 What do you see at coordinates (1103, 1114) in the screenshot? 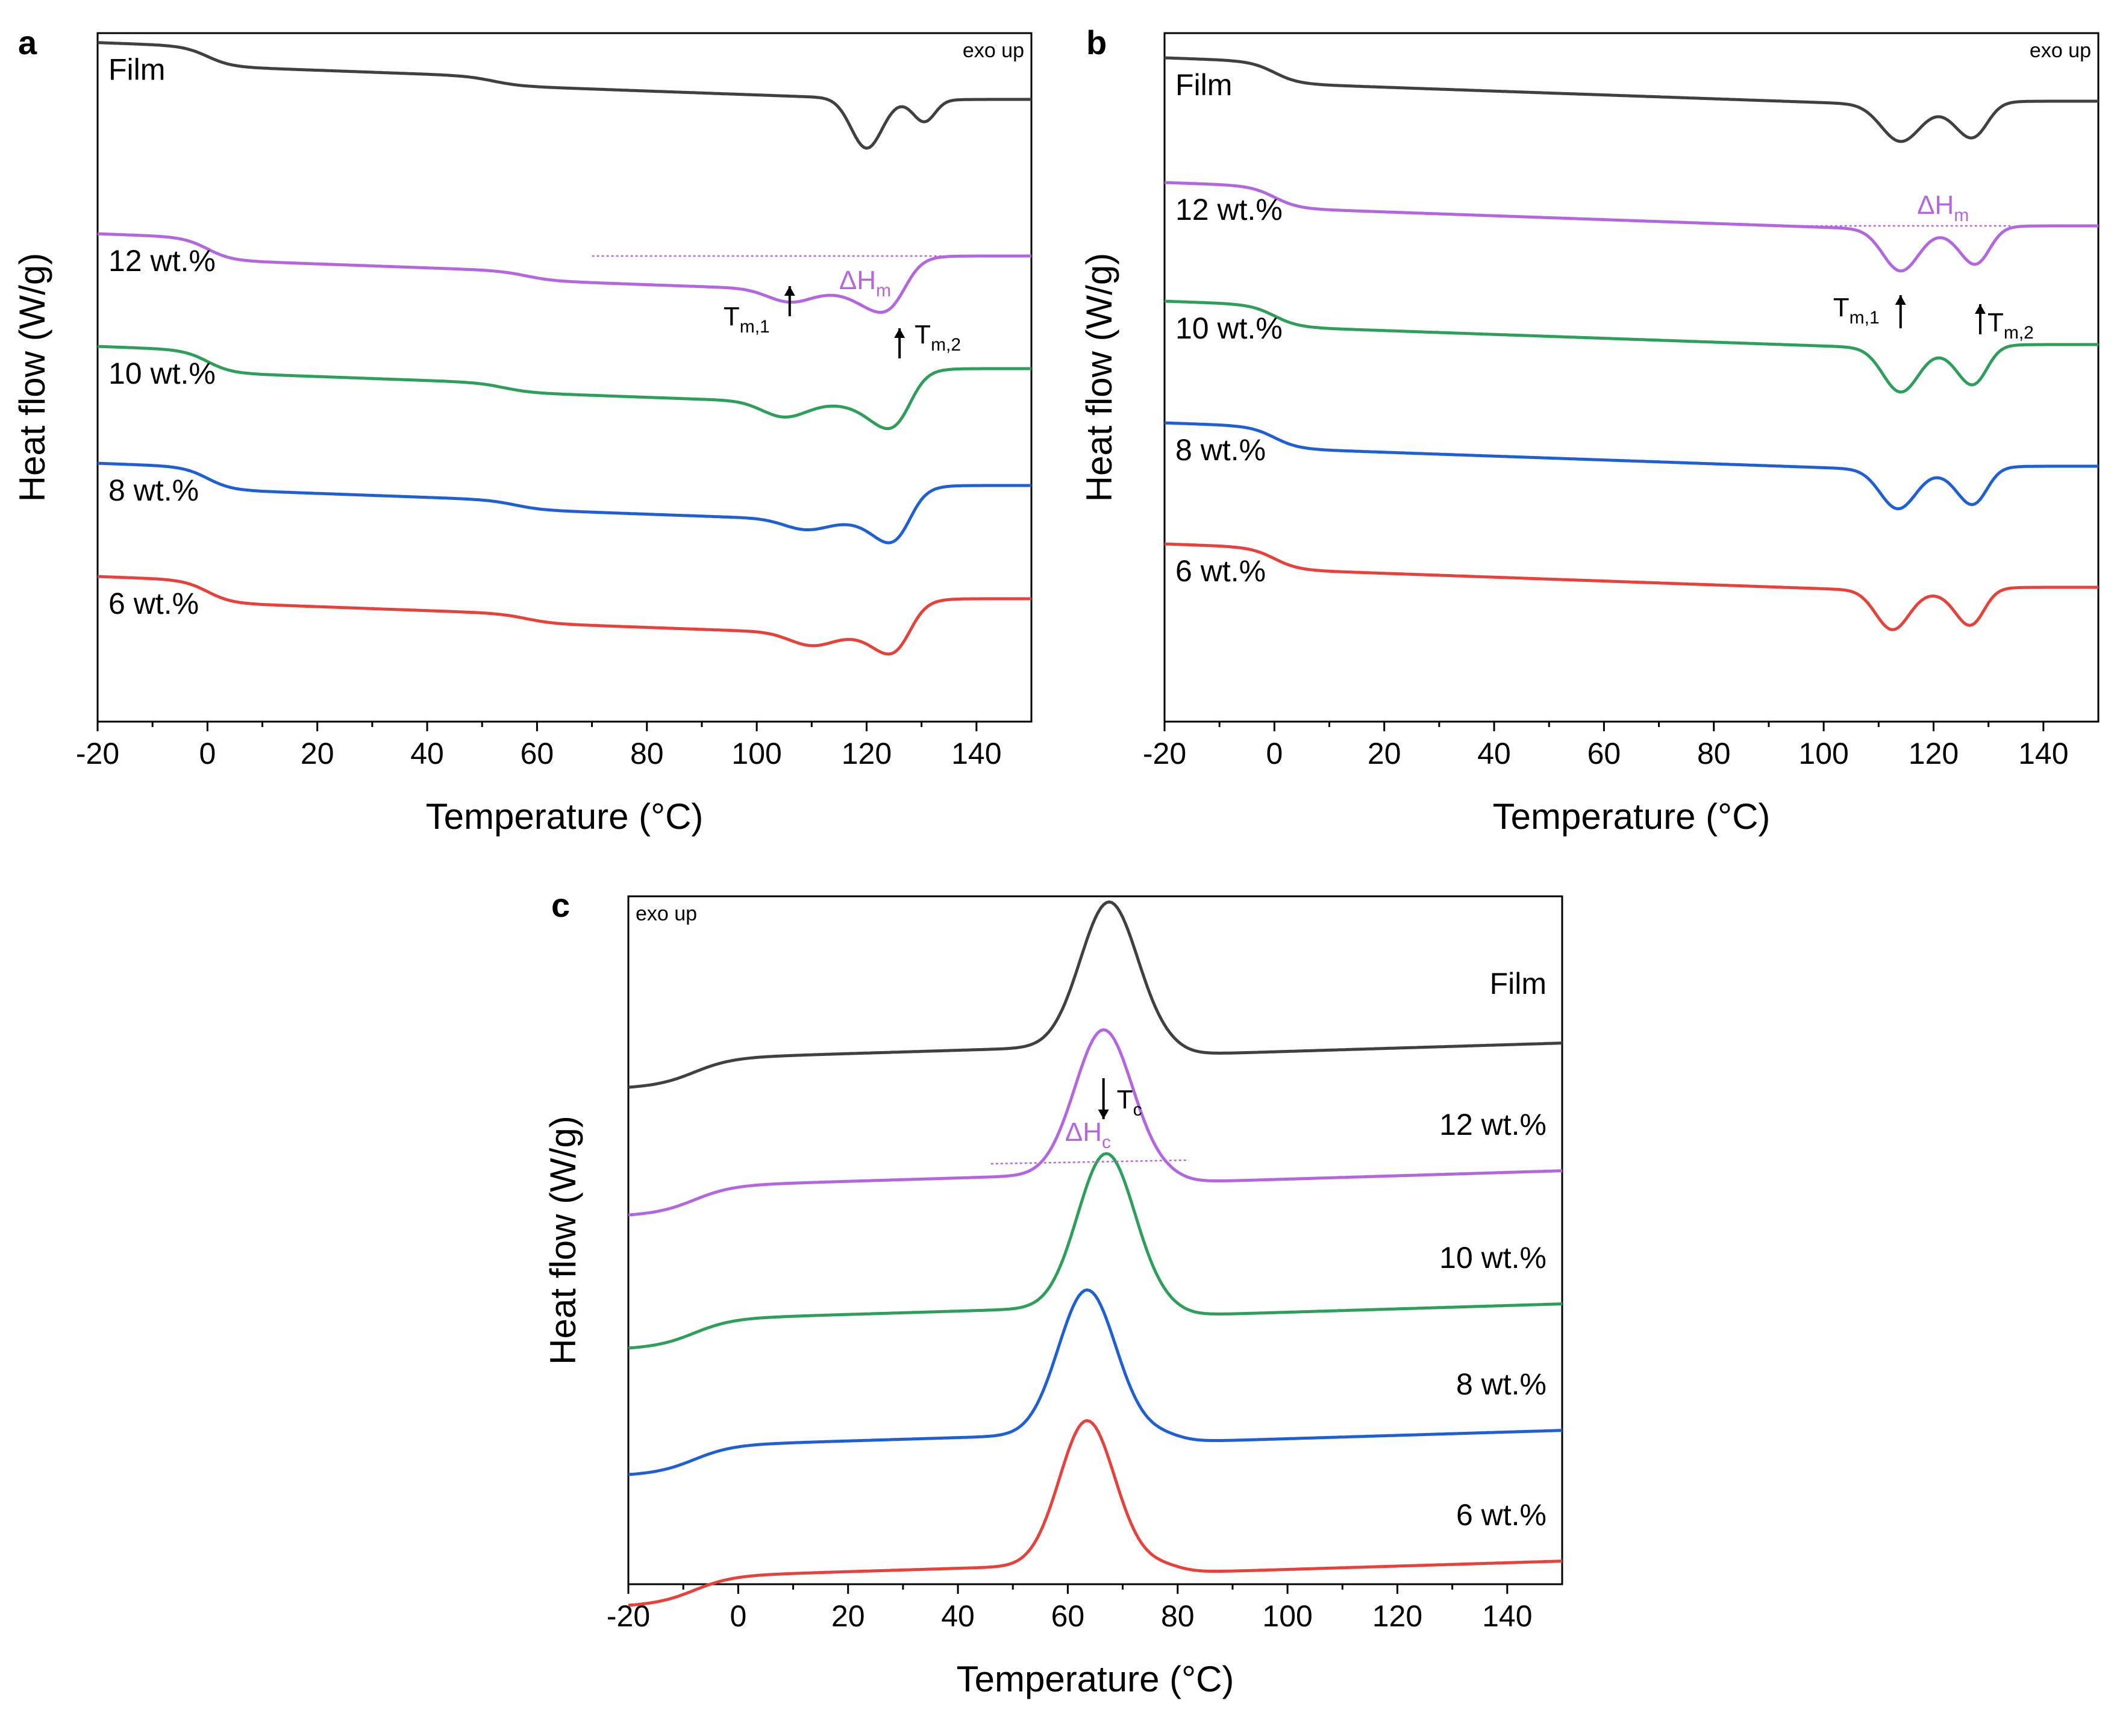
I see `tc-arrow-head` at bounding box center [1103, 1114].